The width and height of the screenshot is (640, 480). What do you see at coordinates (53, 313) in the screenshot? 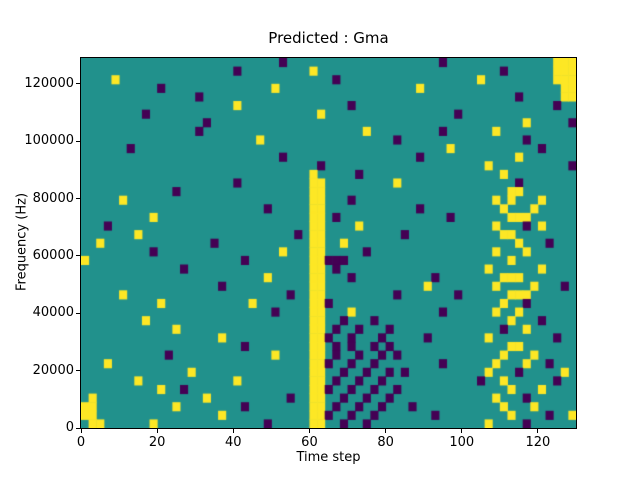
I see `y-tick-label: 40000` at bounding box center [53, 313].